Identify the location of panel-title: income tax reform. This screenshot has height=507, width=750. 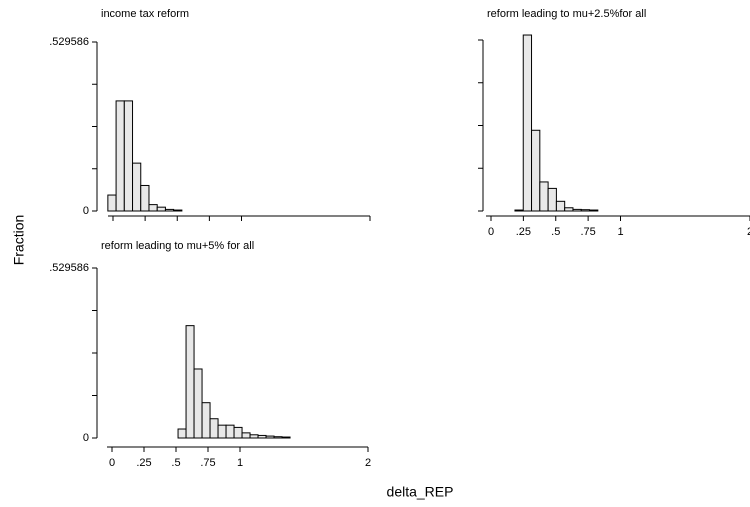
(145, 14).